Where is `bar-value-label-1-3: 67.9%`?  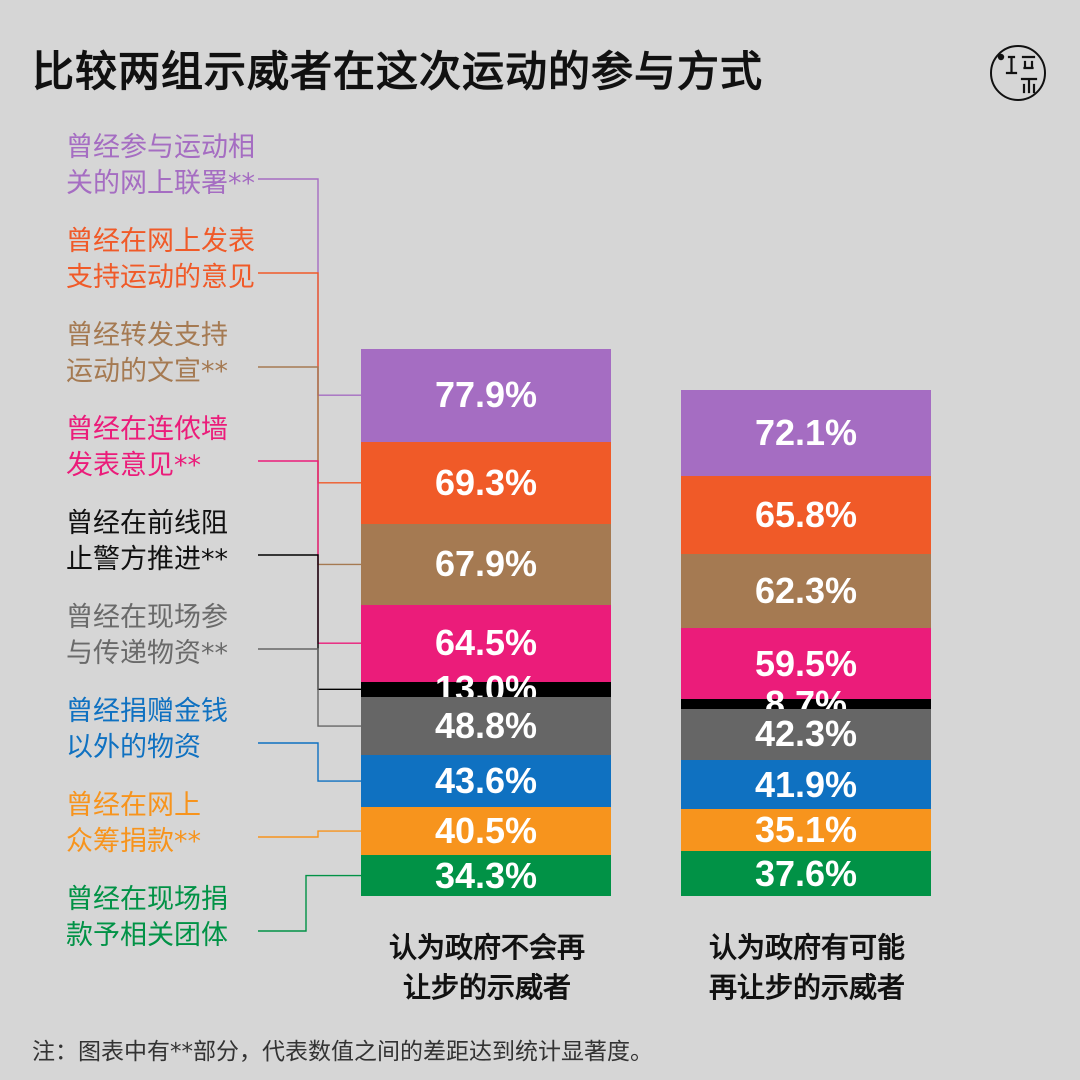 bar-value-label-1-3: 67.9% is located at coordinates (486, 564).